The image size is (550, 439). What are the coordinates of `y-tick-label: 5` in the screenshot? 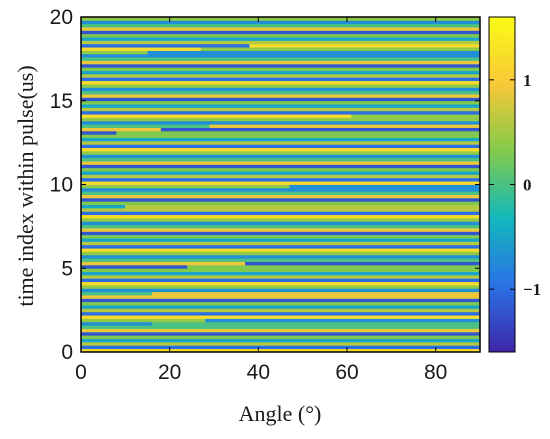 It's located at (67, 268).